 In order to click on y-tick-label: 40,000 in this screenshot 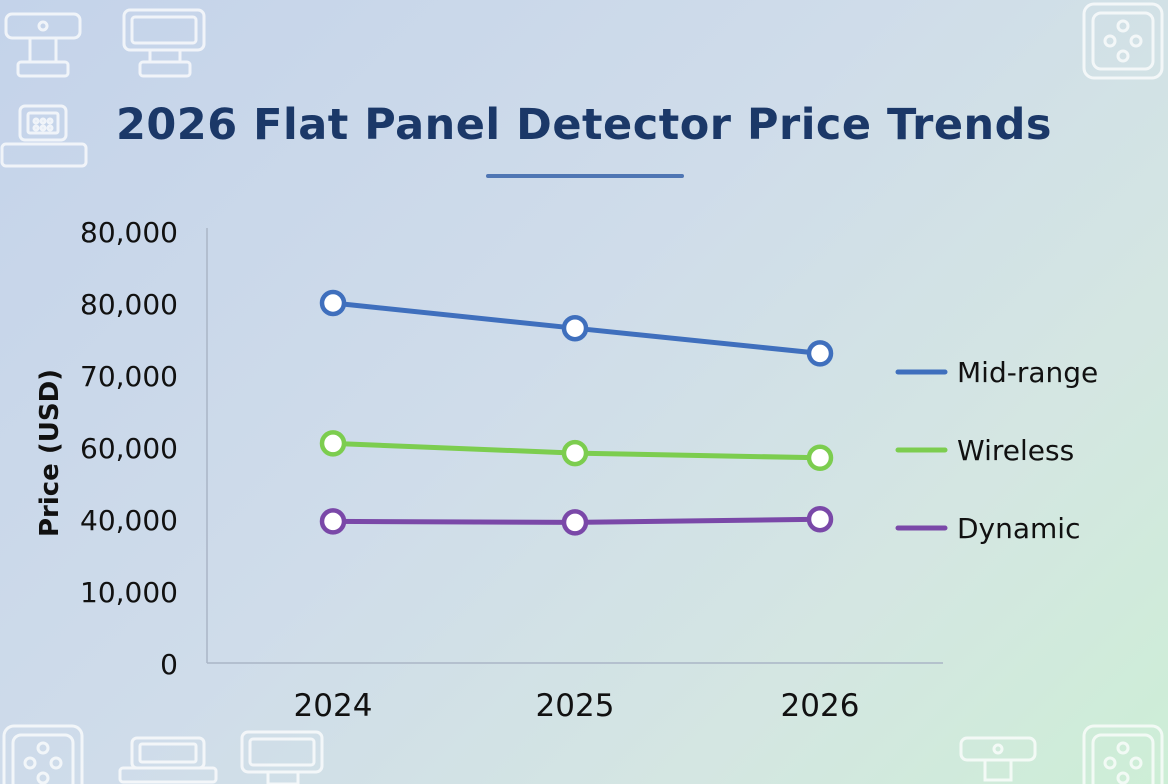, I will do `click(129, 520)`.